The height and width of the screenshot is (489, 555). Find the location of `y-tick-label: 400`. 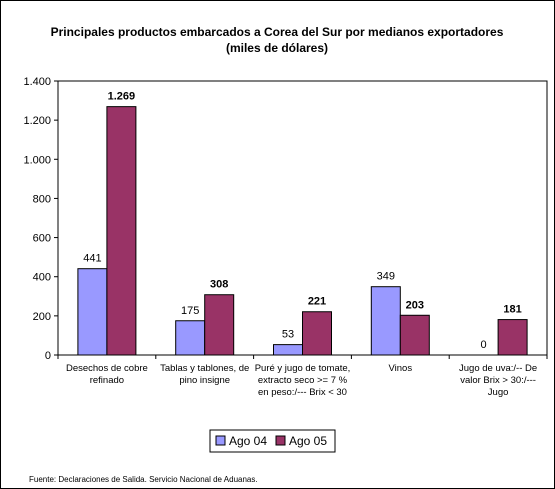

y-tick-label: 400 is located at coordinates (42, 278).